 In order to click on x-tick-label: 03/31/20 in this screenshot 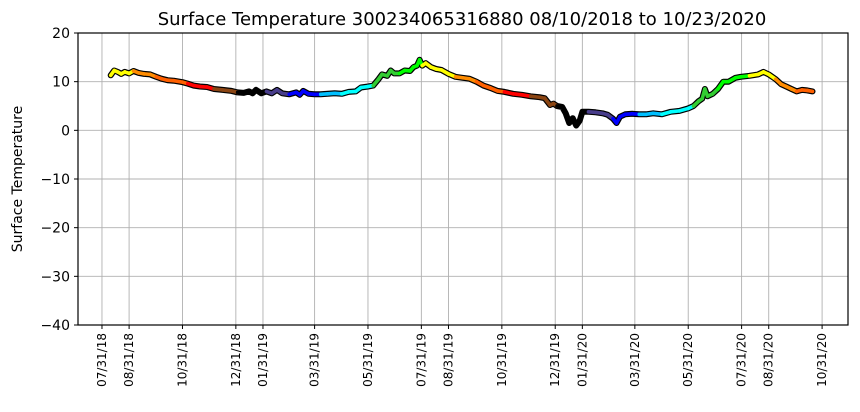, I will do `click(635, 360)`.